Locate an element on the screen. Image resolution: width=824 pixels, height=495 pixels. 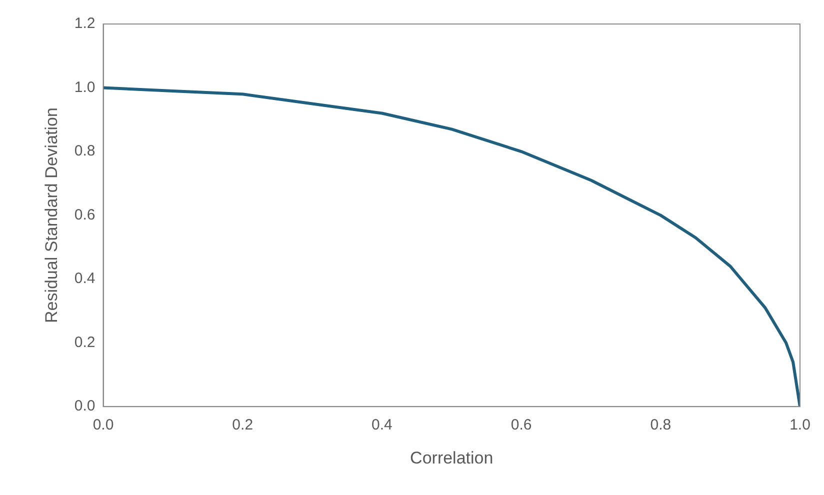
y-tick-label: 1.2 is located at coordinates (85, 23).